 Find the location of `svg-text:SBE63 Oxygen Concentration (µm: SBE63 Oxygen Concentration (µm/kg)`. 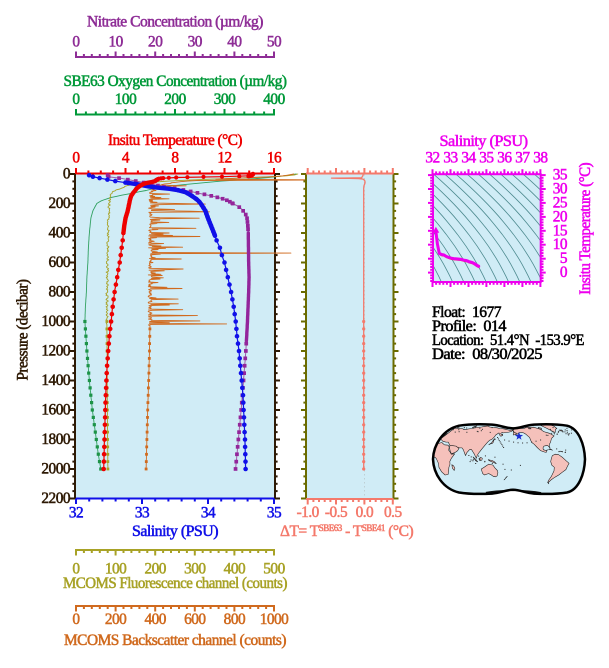

svg-text:SBE63 Oxygen Concentration (µm: SBE63 Oxygen Concentration (µm/kg) is located at coordinates (175, 81).